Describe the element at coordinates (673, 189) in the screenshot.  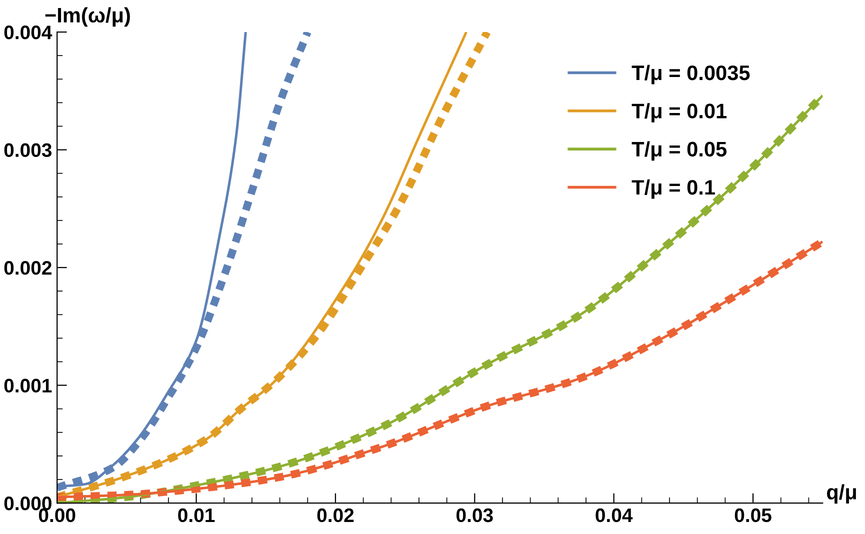
I see `legend-label: T/μ = 0.1` at that location.